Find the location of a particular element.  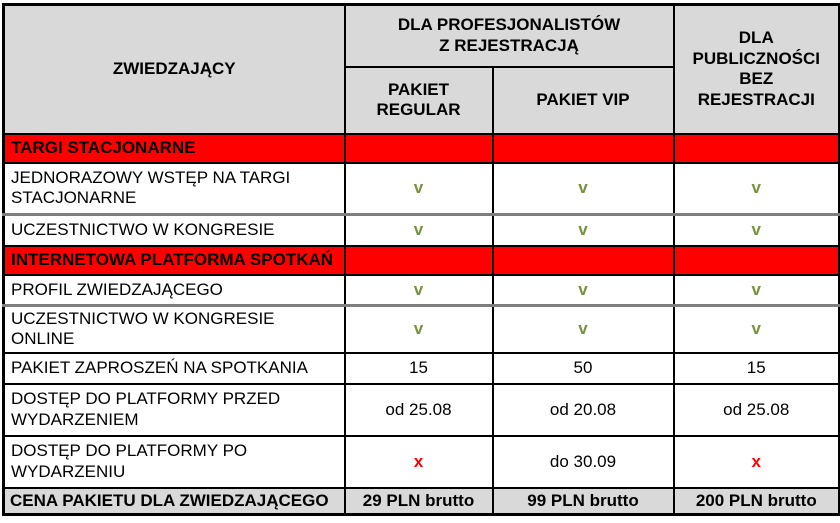

row-label: DOSTĘP DO PLATFORMY PO WYDARZENIU is located at coordinates (174, 461).